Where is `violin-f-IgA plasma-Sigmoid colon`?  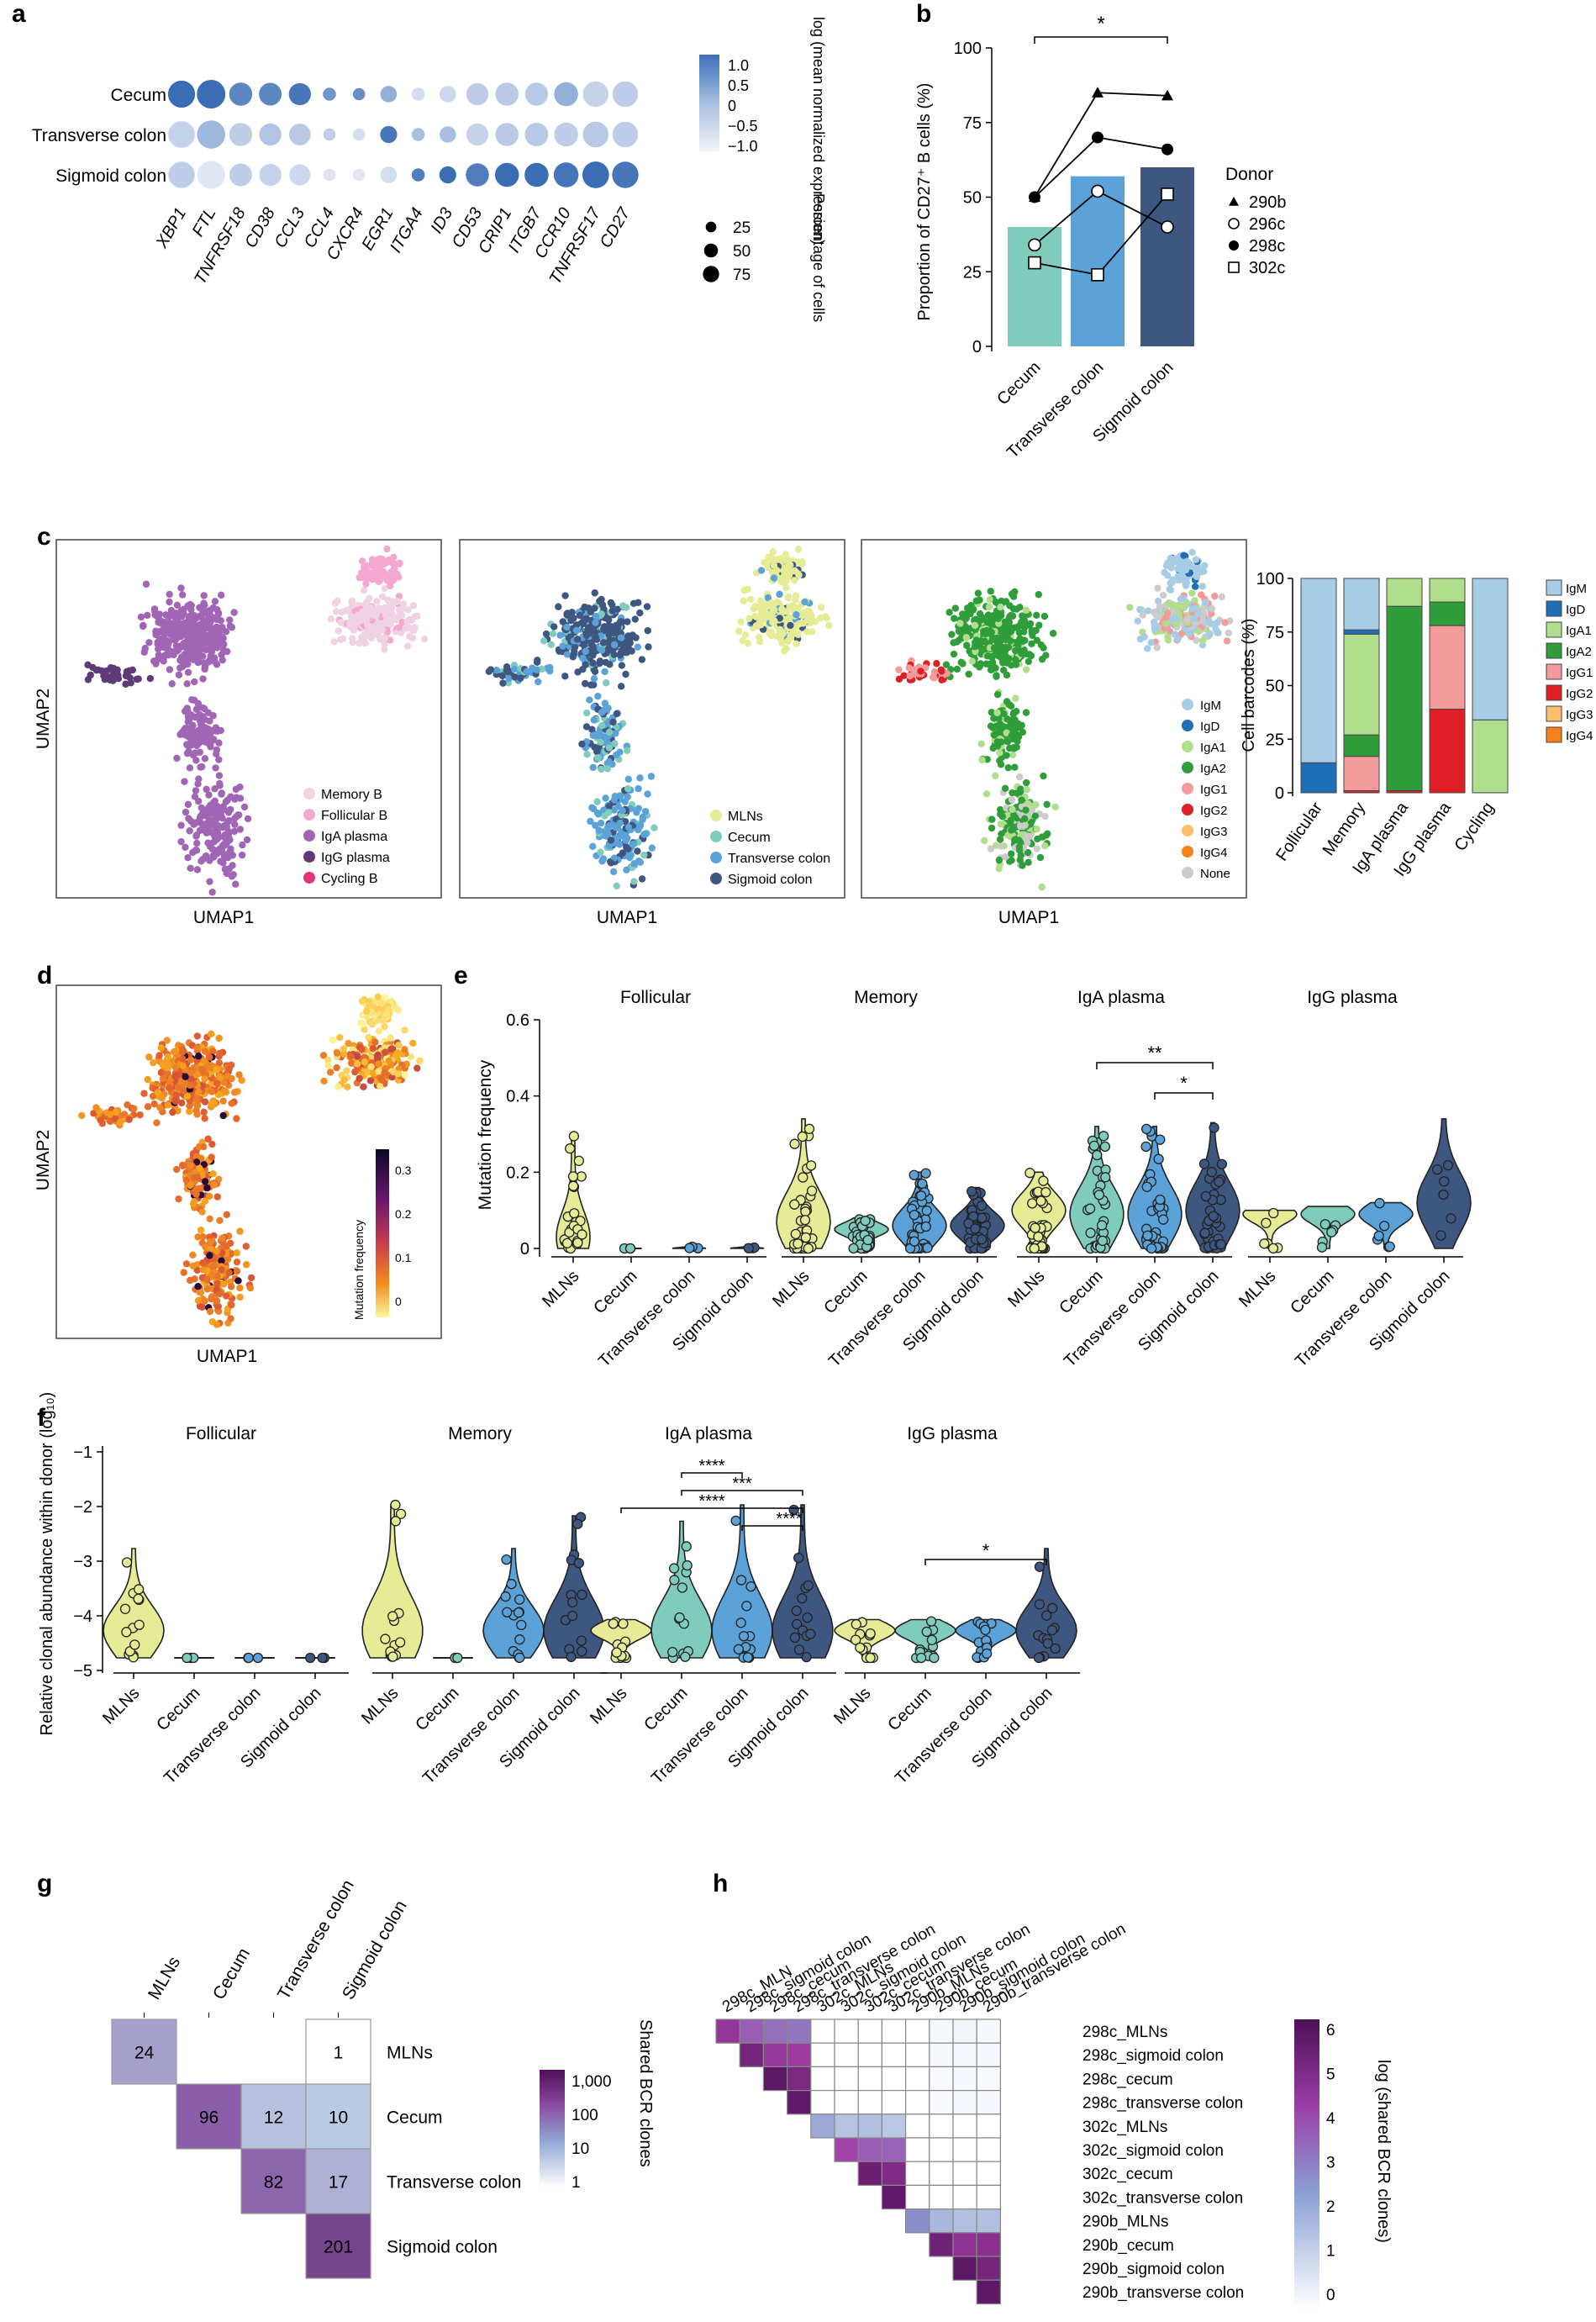 violin-f-IgA plasma-Sigmoid colon is located at coordinates (803, 1581).